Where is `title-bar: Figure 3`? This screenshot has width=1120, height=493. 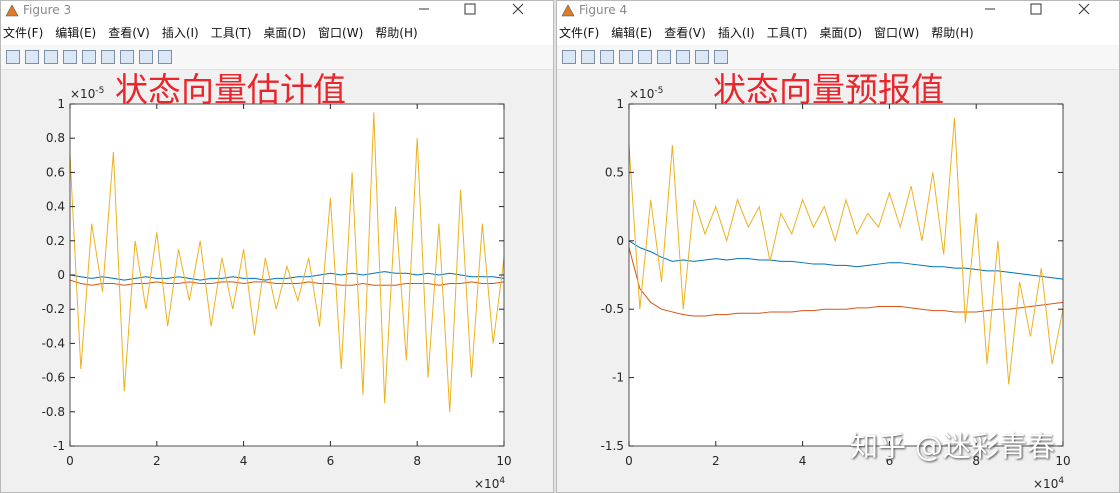
title-bar: Figure 3 is located at coordinates (277, 10).